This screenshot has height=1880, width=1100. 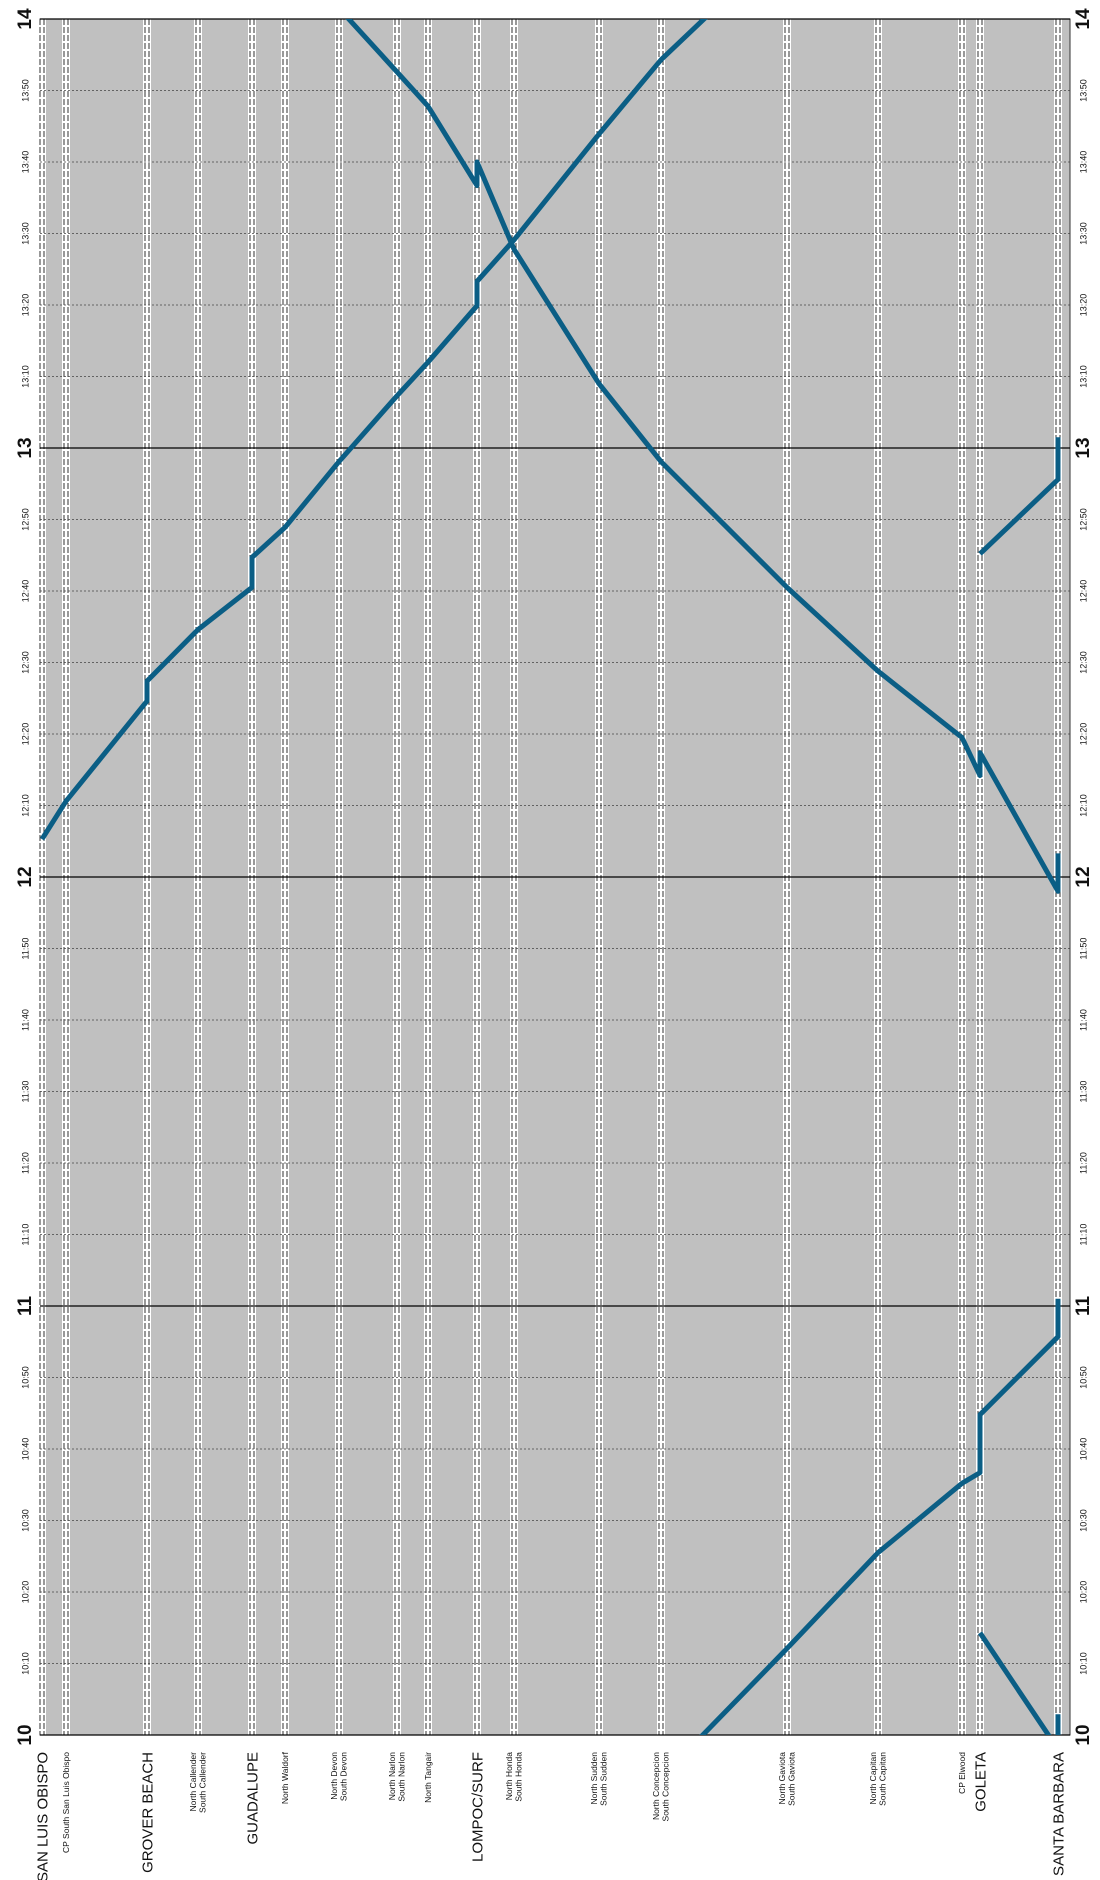 What do you see at coordinates (147, 1812) in the screenshot?
I see `station-label: GROVER BEACH` at bounding box center [147, 1812].